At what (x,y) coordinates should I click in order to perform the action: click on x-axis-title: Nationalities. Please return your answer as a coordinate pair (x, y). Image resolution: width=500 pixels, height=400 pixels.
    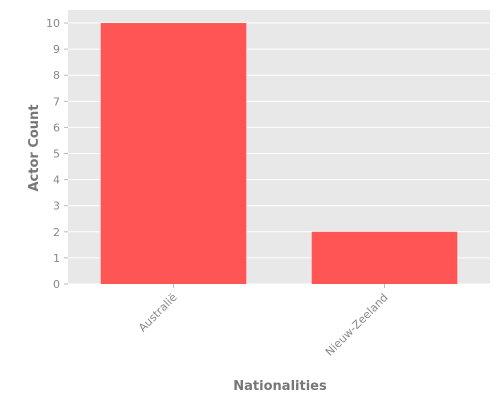
    Looking at the image, I should click on (280, 386).